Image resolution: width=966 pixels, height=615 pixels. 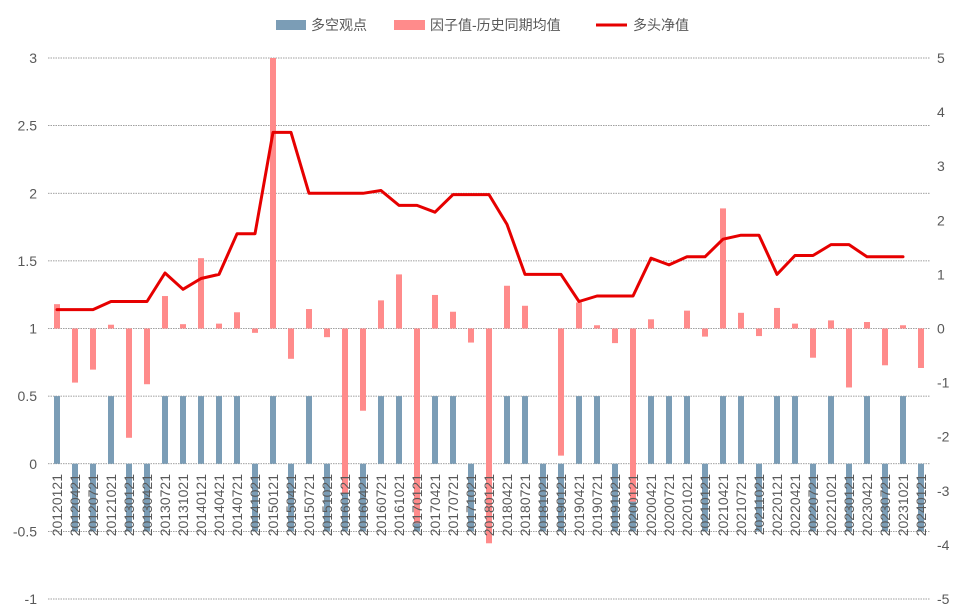 I want to click on x-tick-label: 20190121, so click(x=561, y=505).